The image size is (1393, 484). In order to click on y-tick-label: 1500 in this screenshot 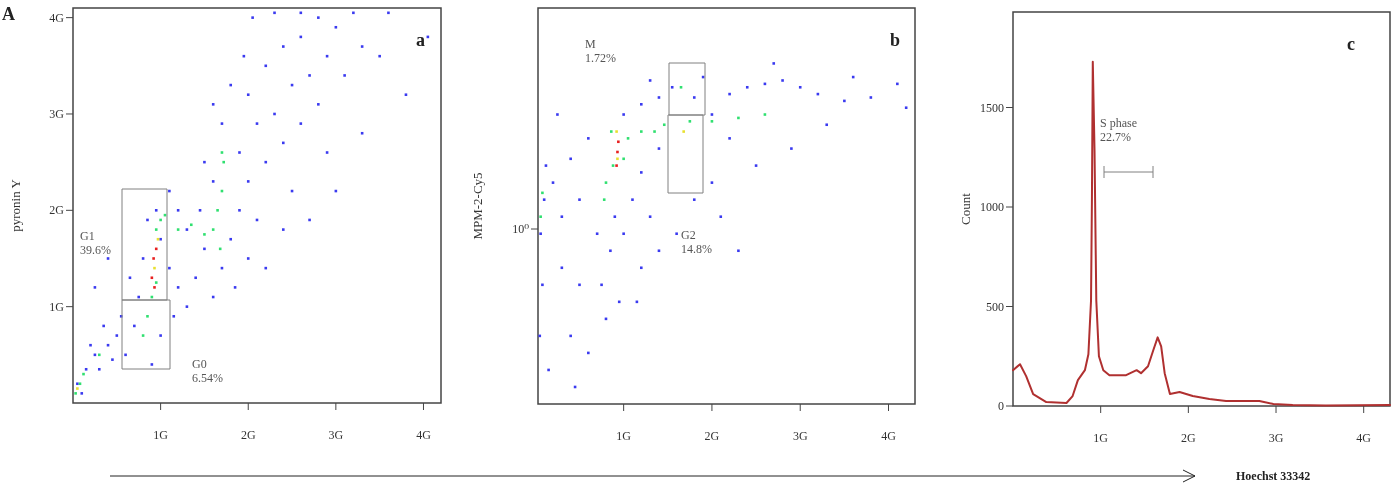, I will do `click(992, 107)`.